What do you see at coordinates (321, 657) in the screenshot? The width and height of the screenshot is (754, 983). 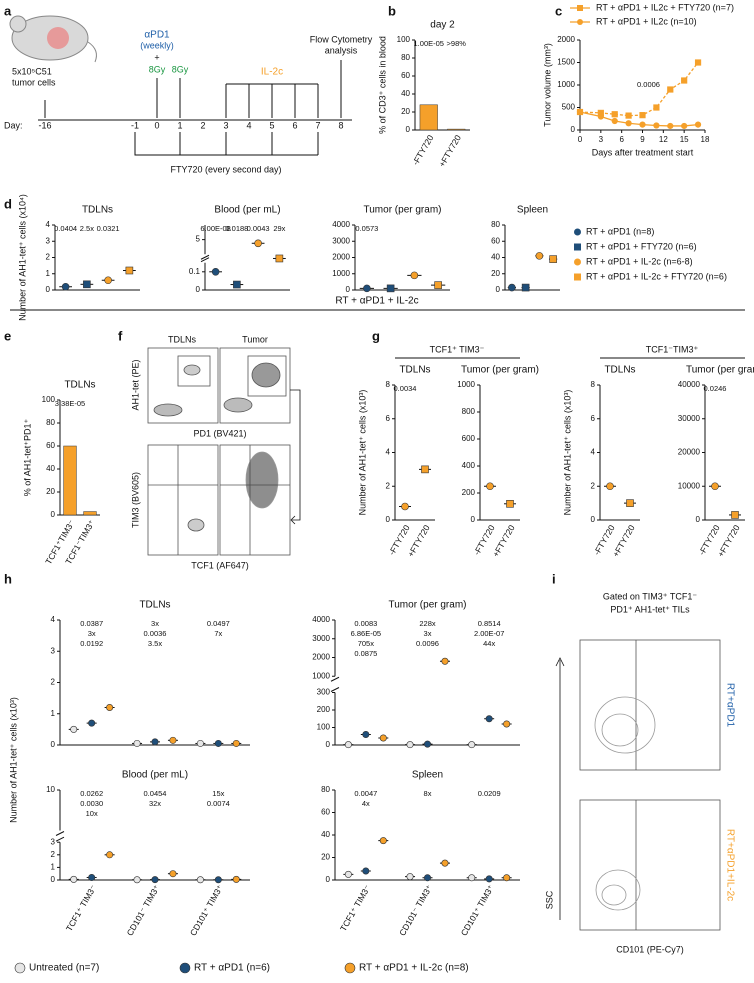 I see `y-tick-label: 2000` at bounding box center [321, 657].